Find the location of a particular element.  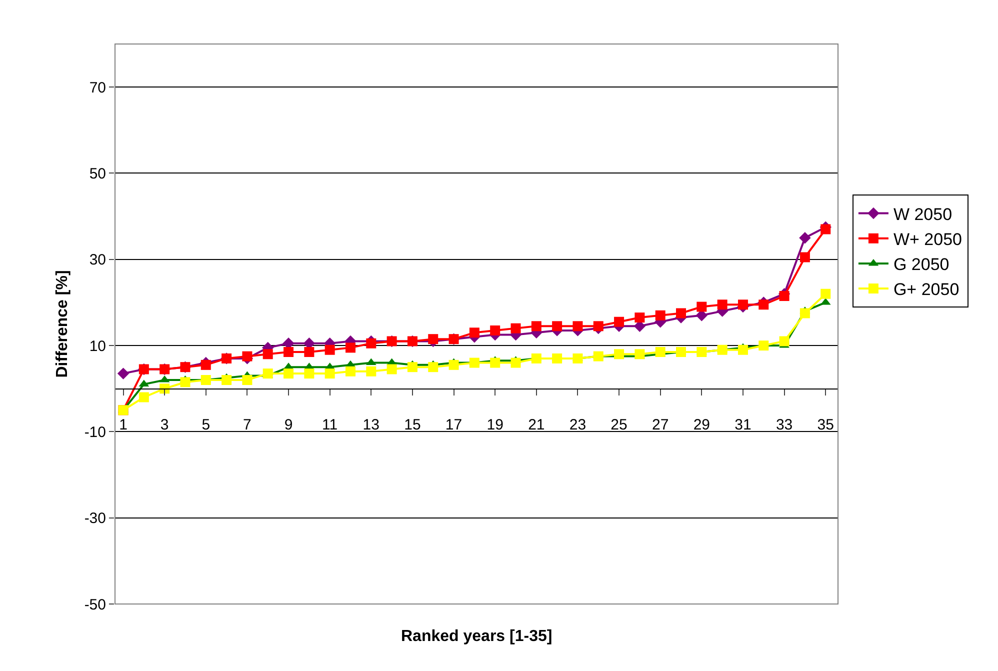

y-tick-label: 70 is located at coordinates (97, 87).